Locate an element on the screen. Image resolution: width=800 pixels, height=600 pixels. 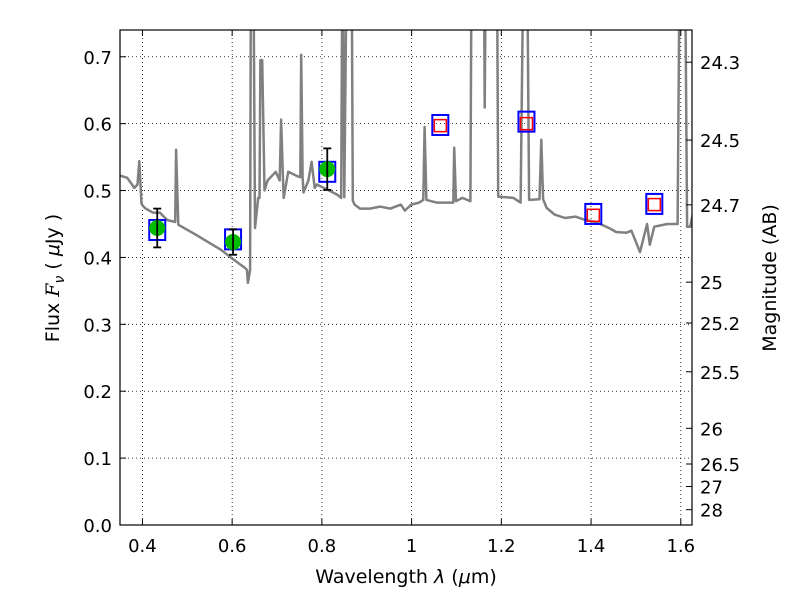
y-tick-label: 0.2 is located at coordinates (97, 392).